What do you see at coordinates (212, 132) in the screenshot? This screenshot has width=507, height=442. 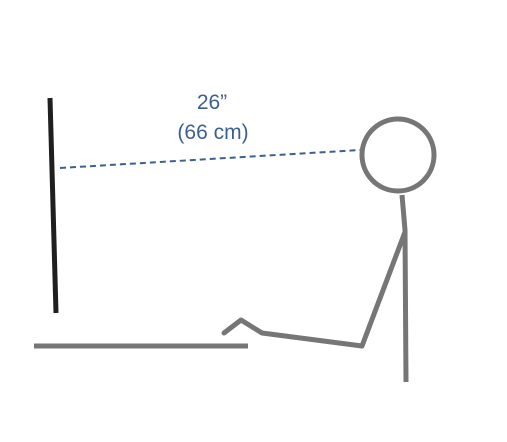 I see `distance-cm-label: (66 cm)` at bounding box center [212, 132].